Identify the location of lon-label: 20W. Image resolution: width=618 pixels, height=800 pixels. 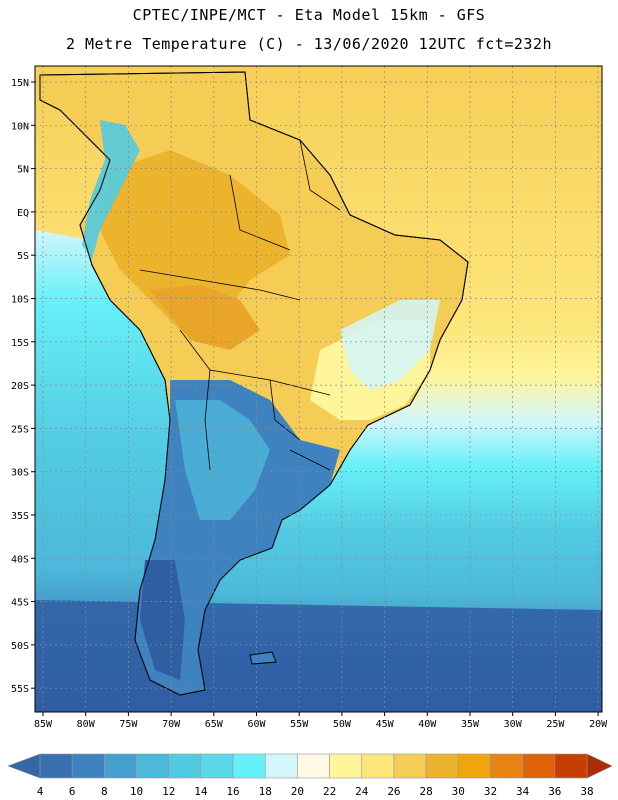
(598, 724).